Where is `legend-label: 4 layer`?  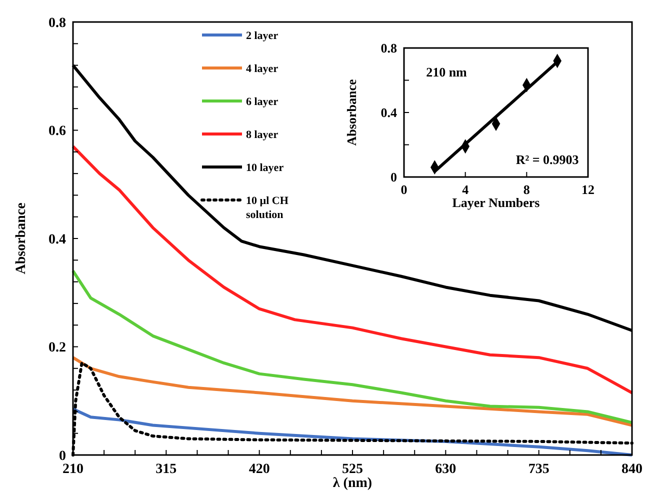
legend-label: 4 layer is located at coordinates (262, 69).